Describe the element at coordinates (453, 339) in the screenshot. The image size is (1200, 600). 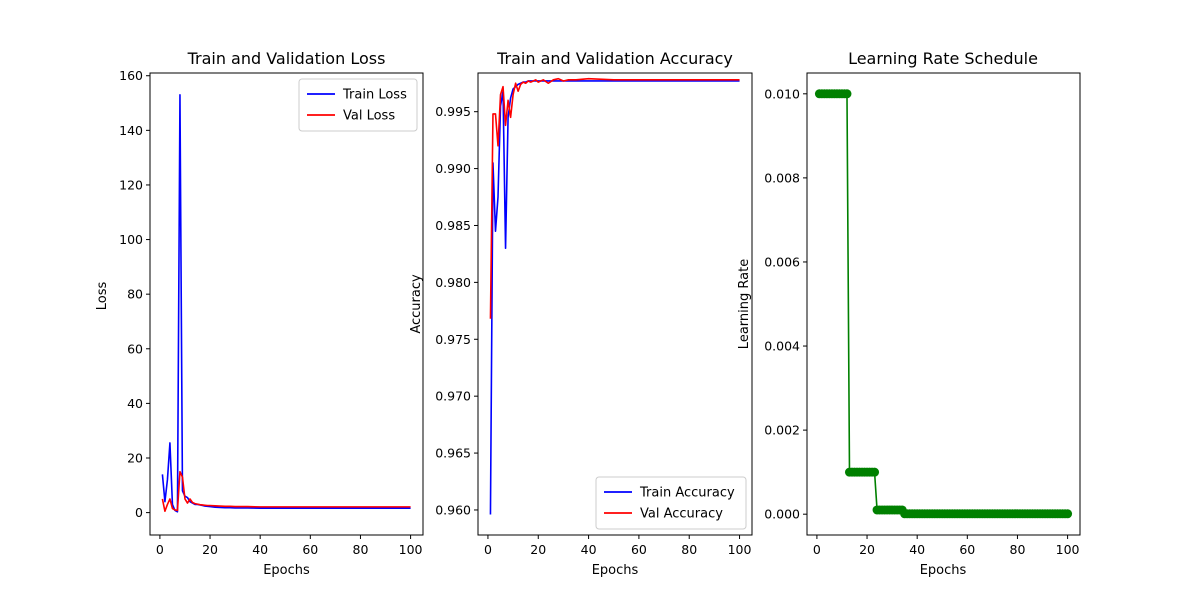
I see `accuracy-y-tick-label: 0.975` at that location.